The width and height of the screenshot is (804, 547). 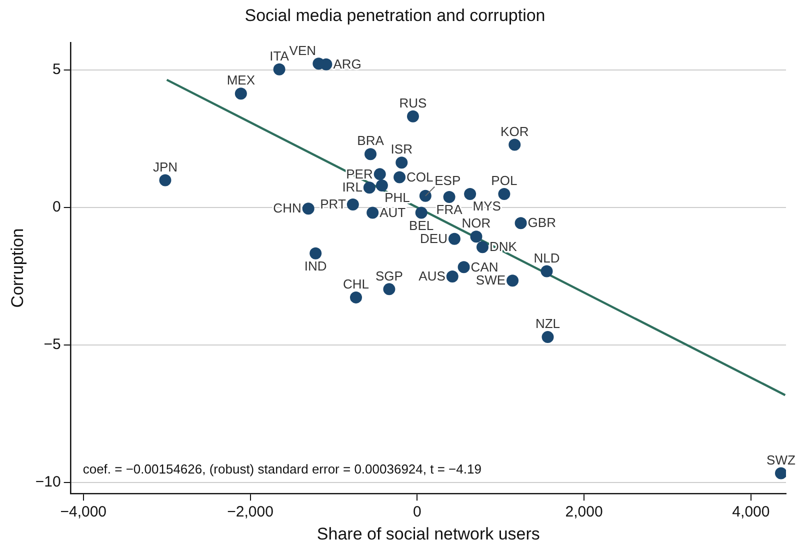 What do you see at coordinates (56, 69) in the screenshot?
I see `y-tick-label: 5` at bounding box center [56, 69].